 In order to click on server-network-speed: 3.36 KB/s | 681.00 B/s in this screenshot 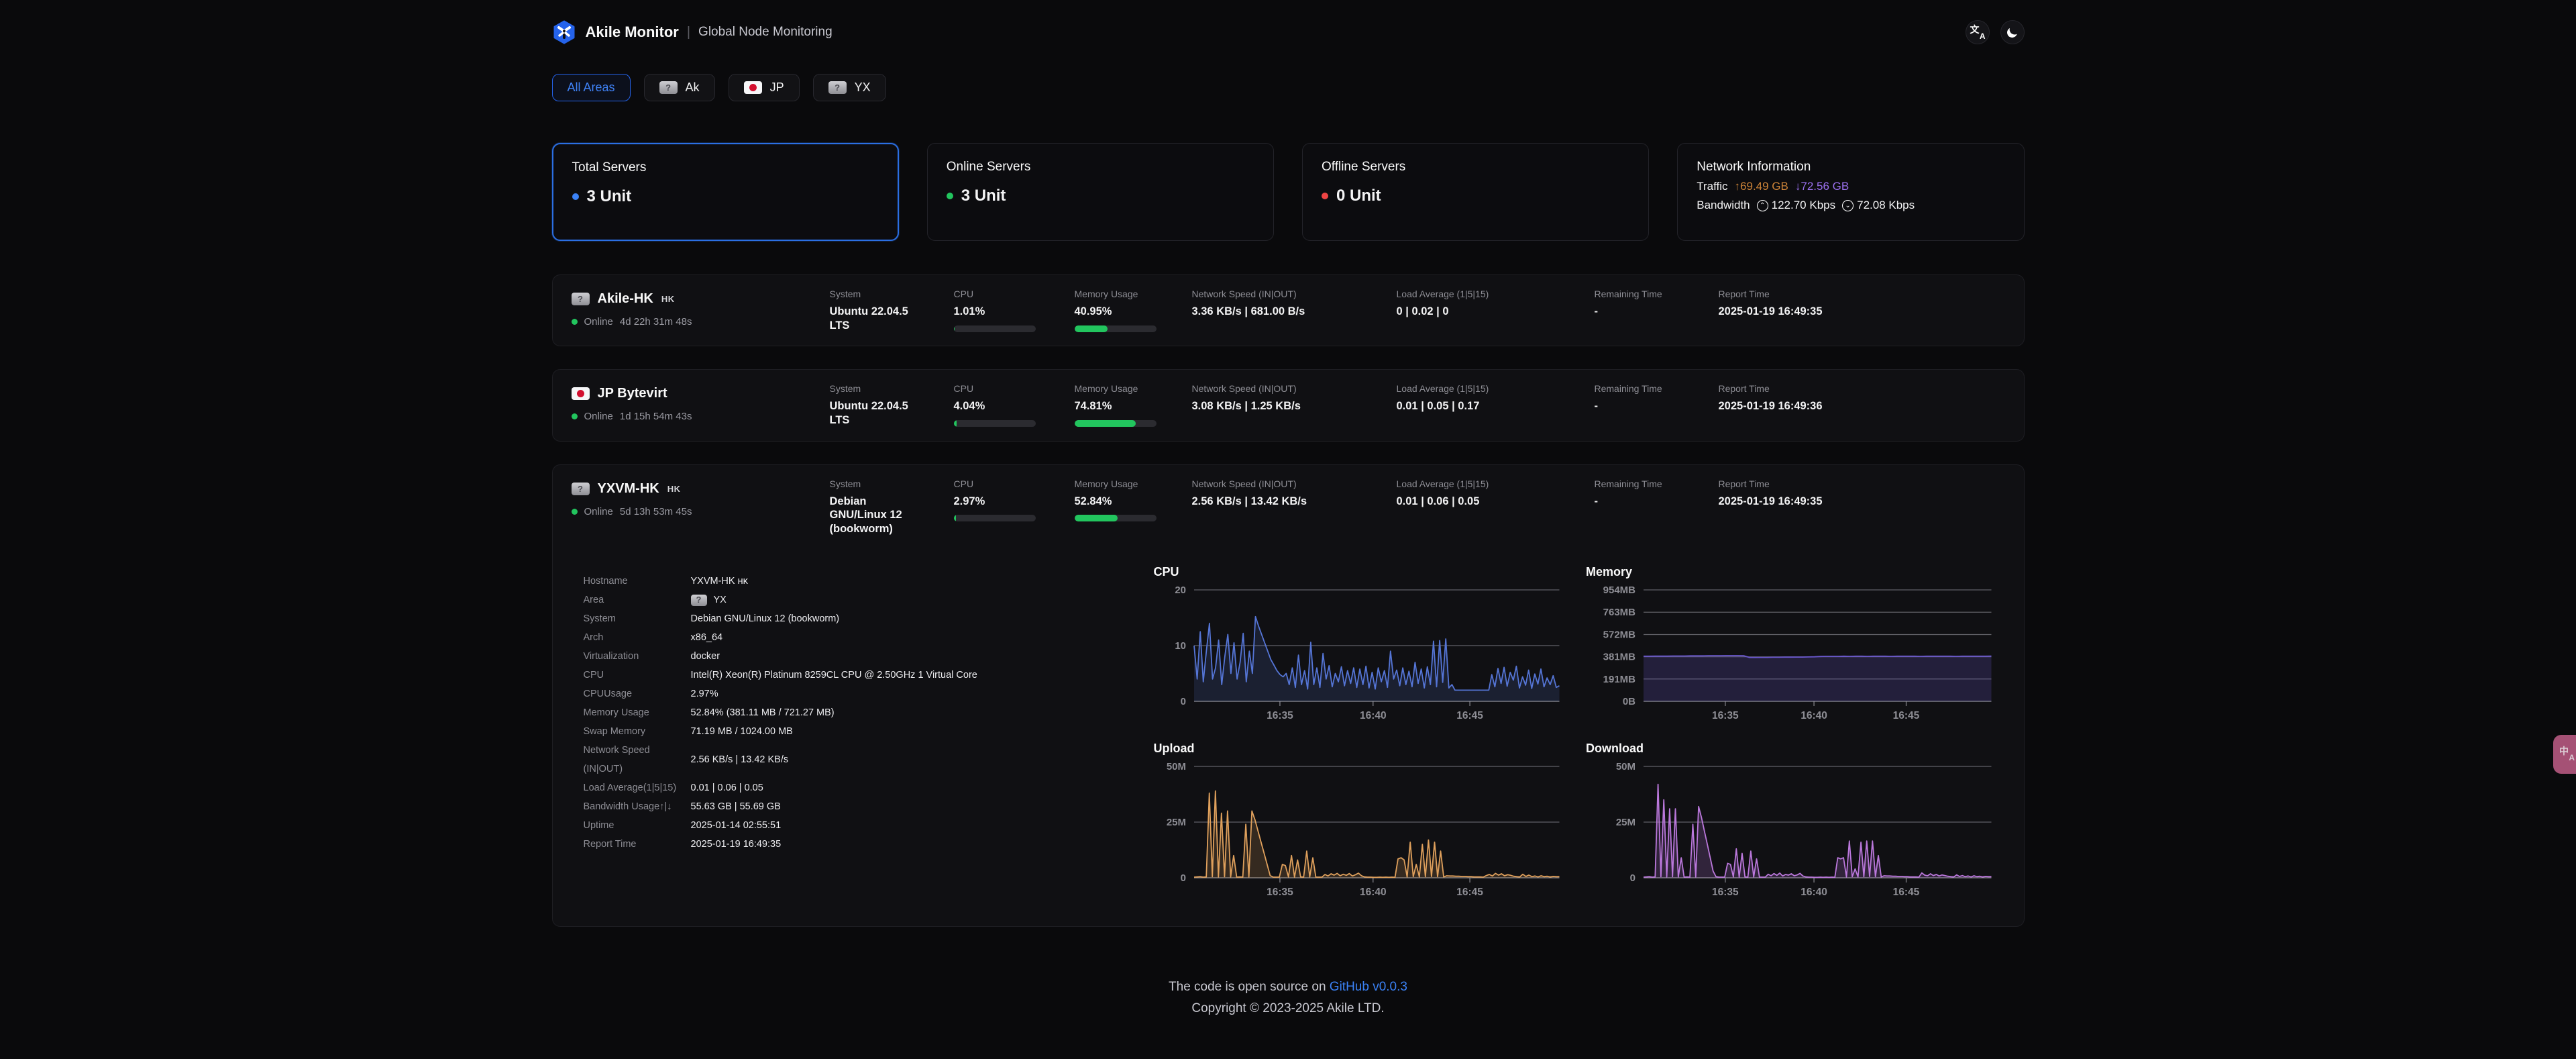, I will do `click(1248, 311)`.